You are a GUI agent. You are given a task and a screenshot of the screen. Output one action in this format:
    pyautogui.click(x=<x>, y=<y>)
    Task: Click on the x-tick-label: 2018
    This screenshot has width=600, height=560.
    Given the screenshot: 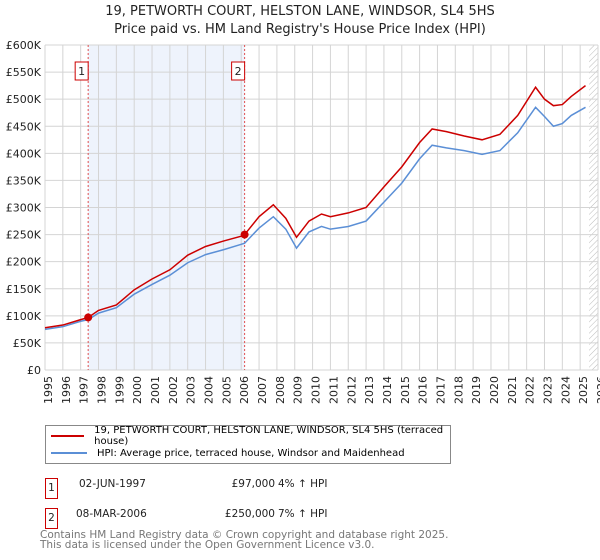 What is the action you would take?
    pyautogui.click(x=458, y=390)
    